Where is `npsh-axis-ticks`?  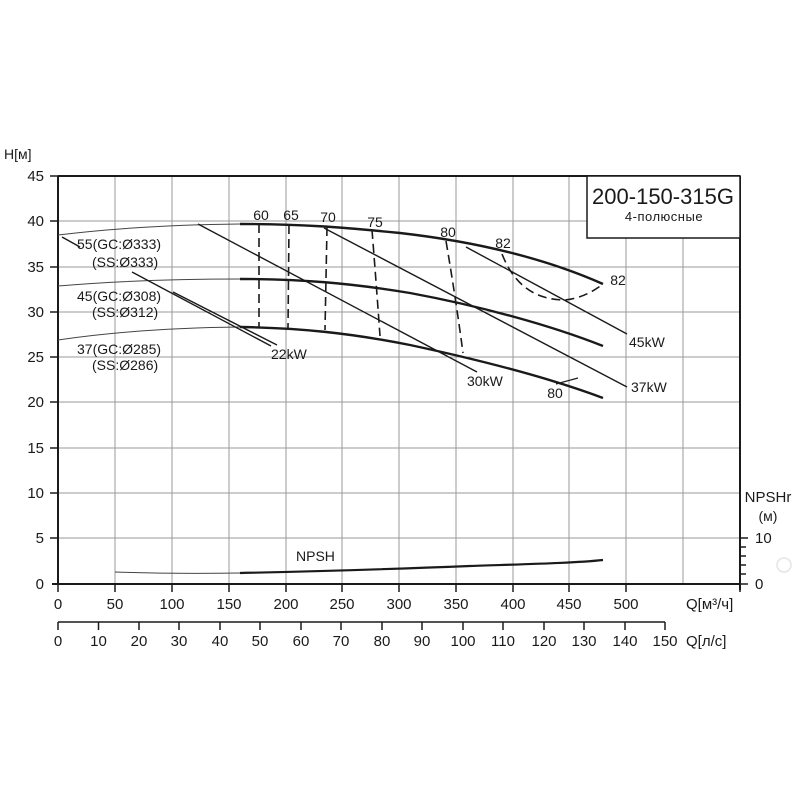
npsh-axis-ticks is located at coordinates (744, 561).